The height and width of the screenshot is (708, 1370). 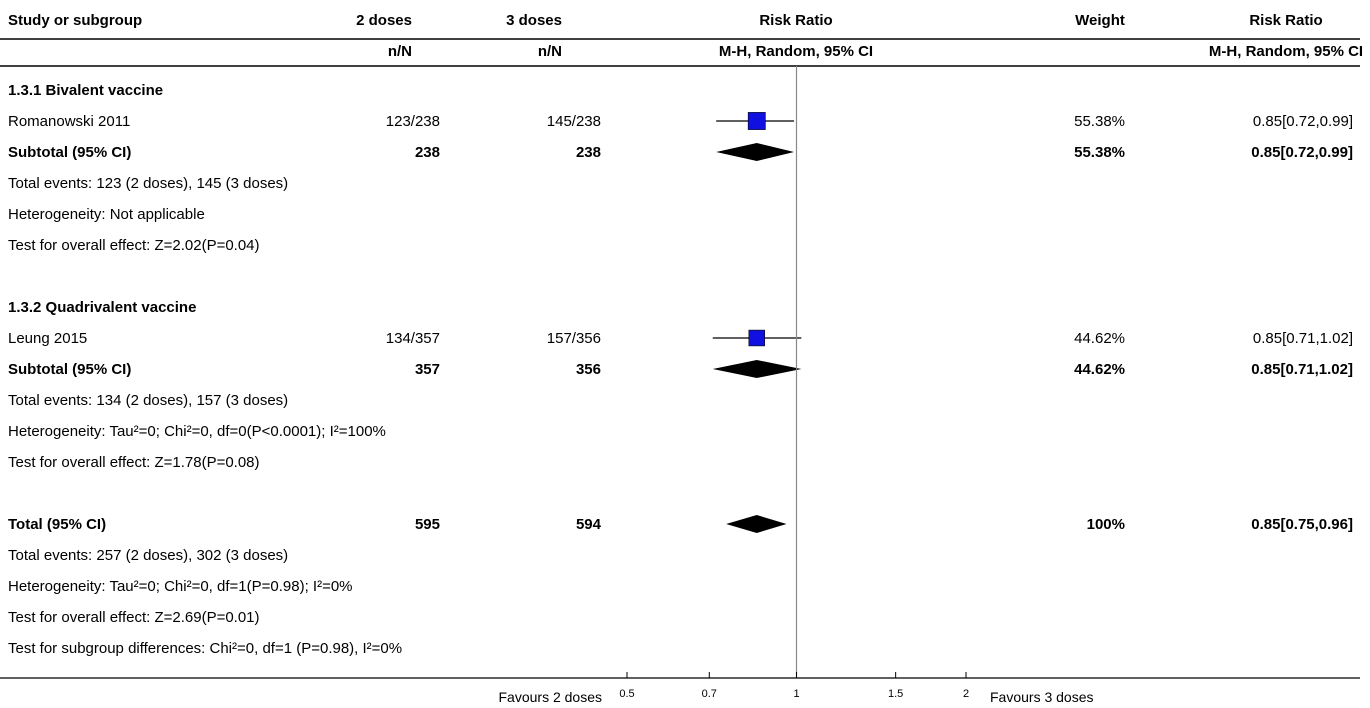 I want to click on row-group2: 594, so click(x=589, y=524).